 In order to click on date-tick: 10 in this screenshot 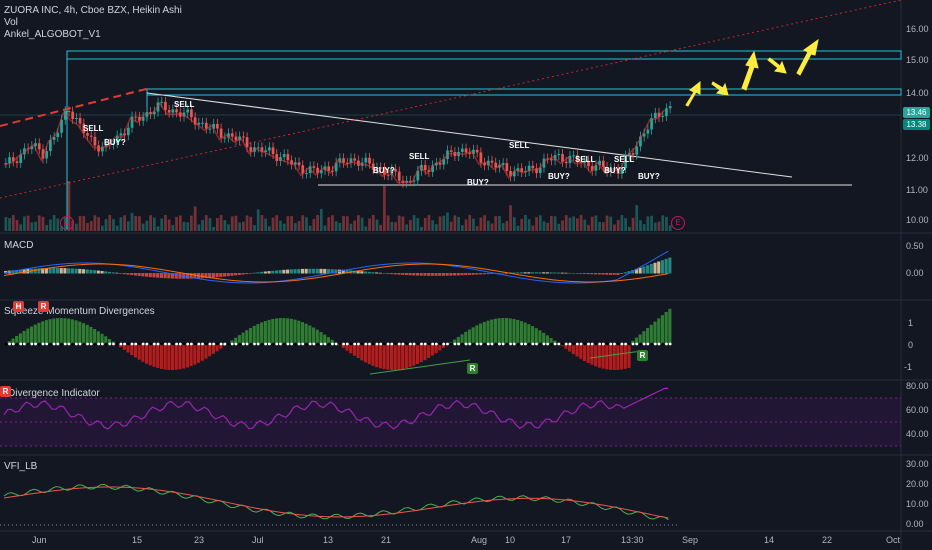, I will do `click(510, 540)`.